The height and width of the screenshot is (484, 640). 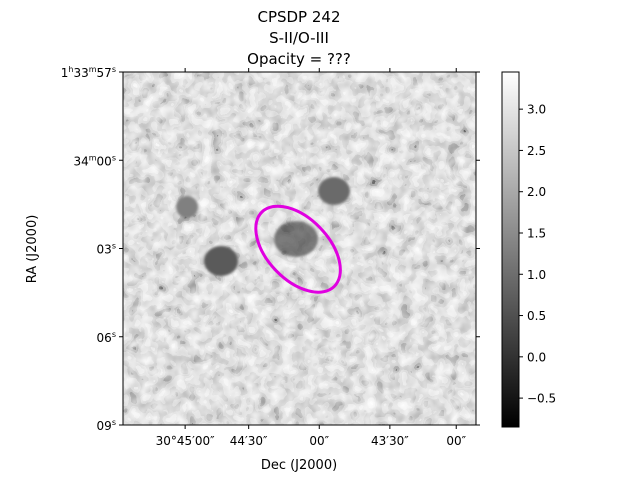 I want to click on blob-left, so click(x=221, y=261).